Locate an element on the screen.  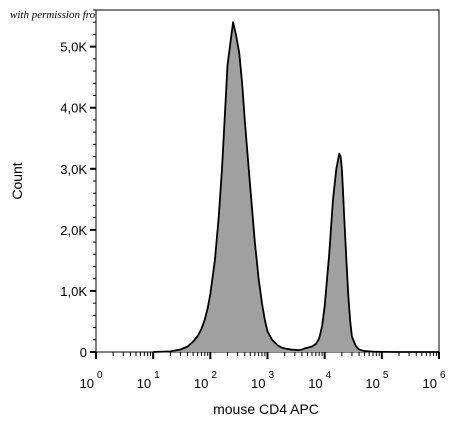
x-tick-exponent: 6 is located at coordinates (443, 375).